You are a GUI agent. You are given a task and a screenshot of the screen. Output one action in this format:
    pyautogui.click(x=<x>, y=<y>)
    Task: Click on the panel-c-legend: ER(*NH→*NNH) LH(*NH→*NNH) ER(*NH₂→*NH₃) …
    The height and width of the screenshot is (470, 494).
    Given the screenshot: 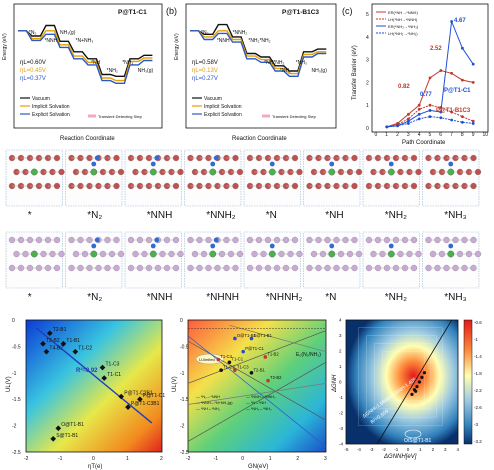 What is the action you would take?
    pyautogui.click(x=397, y=23)
    